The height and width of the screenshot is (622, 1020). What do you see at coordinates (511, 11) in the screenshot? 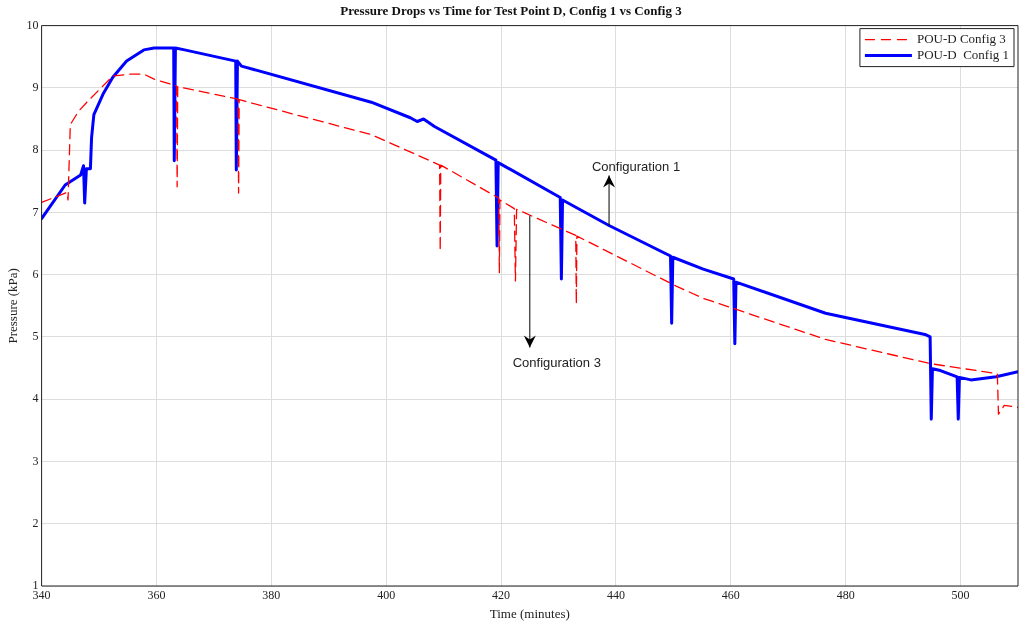
I see `chart-title: Pressure Drops vs Time for Test Point D, Config 1 vs Config 3` at bounding box center [511, 11].